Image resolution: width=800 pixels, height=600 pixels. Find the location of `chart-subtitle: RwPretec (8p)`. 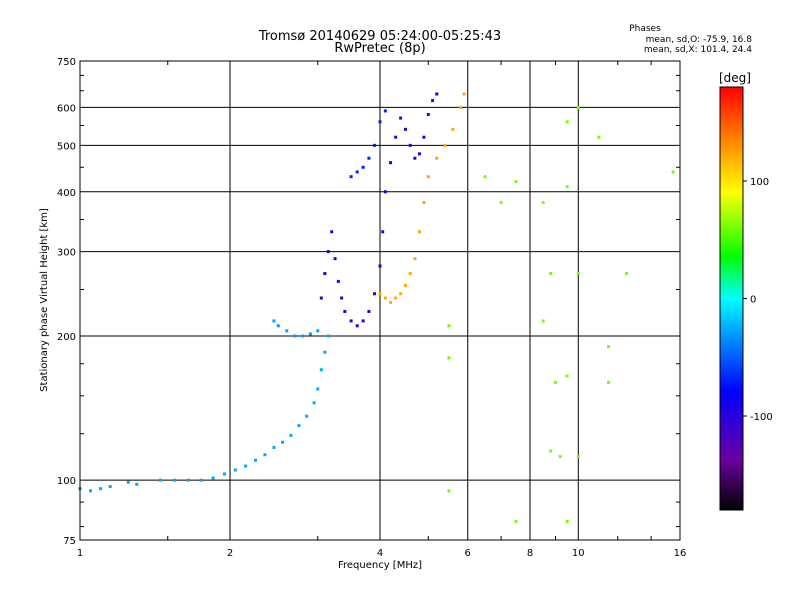

chart-subtitle: RwPretec (8p) is located at coordinates (379, 48).